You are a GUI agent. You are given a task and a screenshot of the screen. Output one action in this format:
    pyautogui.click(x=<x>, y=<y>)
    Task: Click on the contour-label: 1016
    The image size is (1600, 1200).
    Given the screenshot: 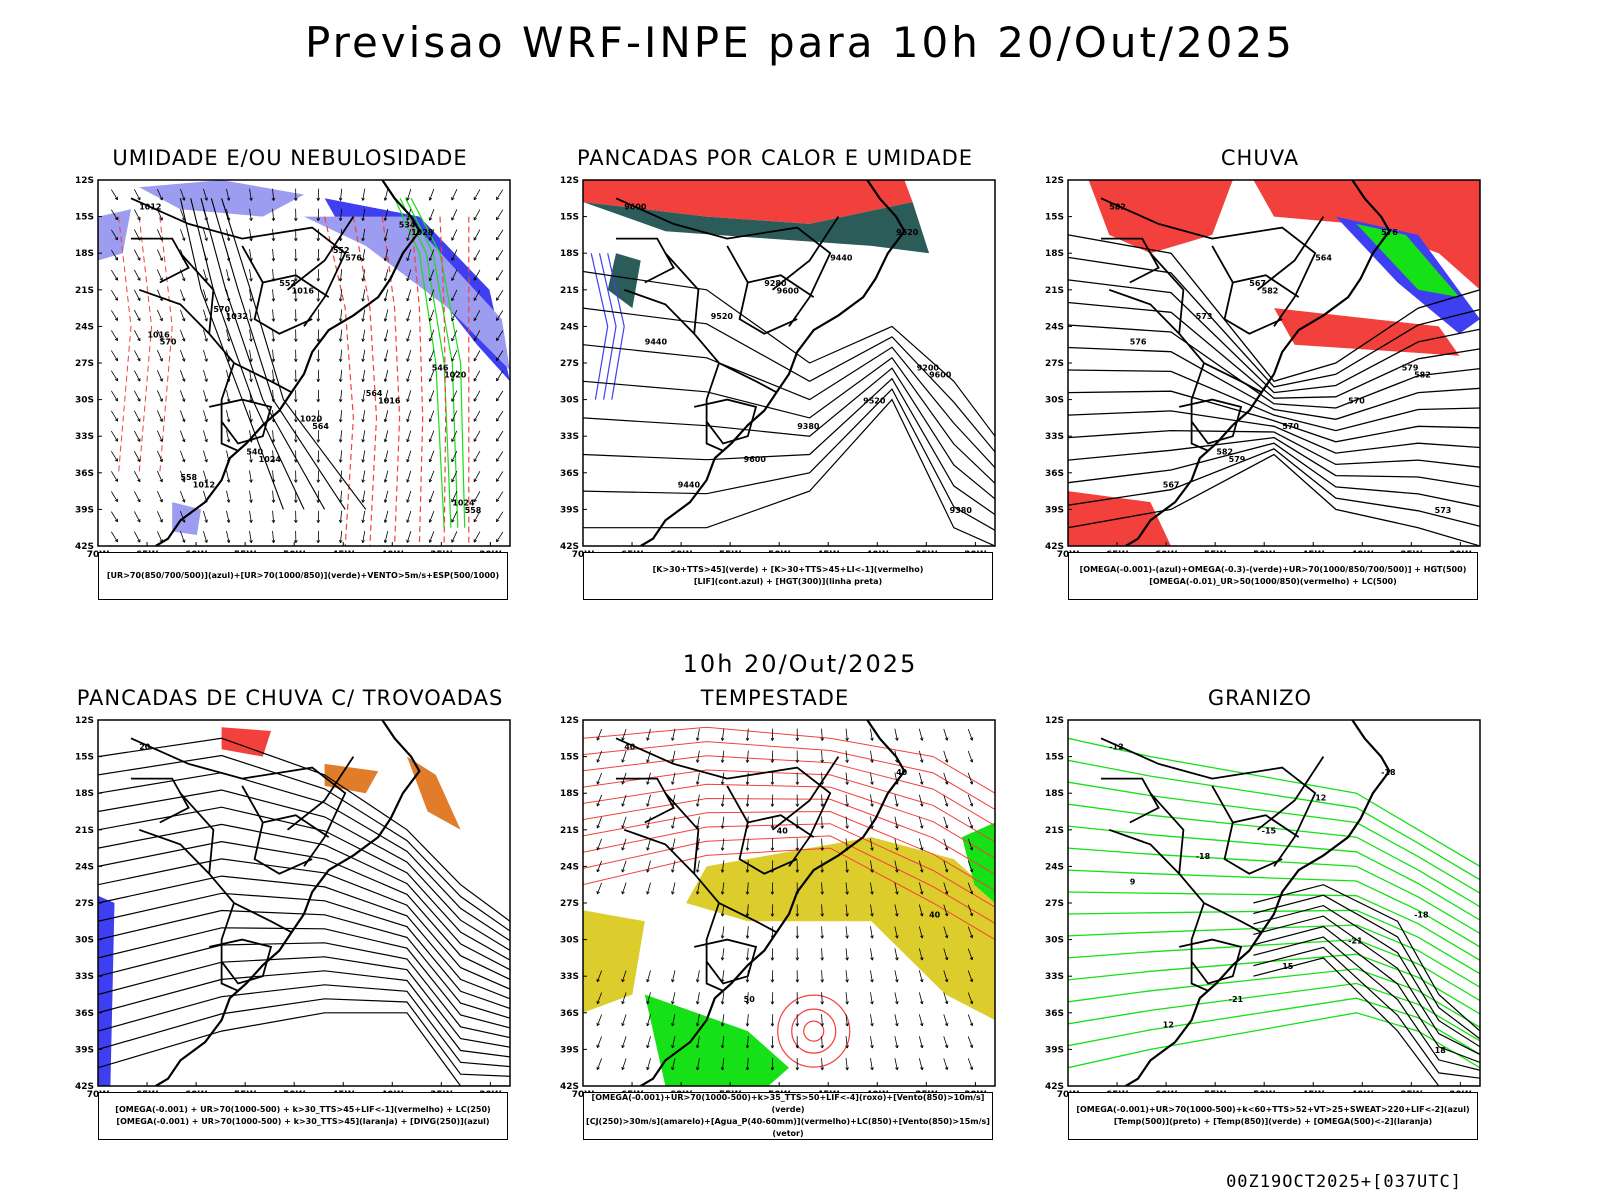 What is the action you would take?
    pyautogui.click(x=389, y=400)
    